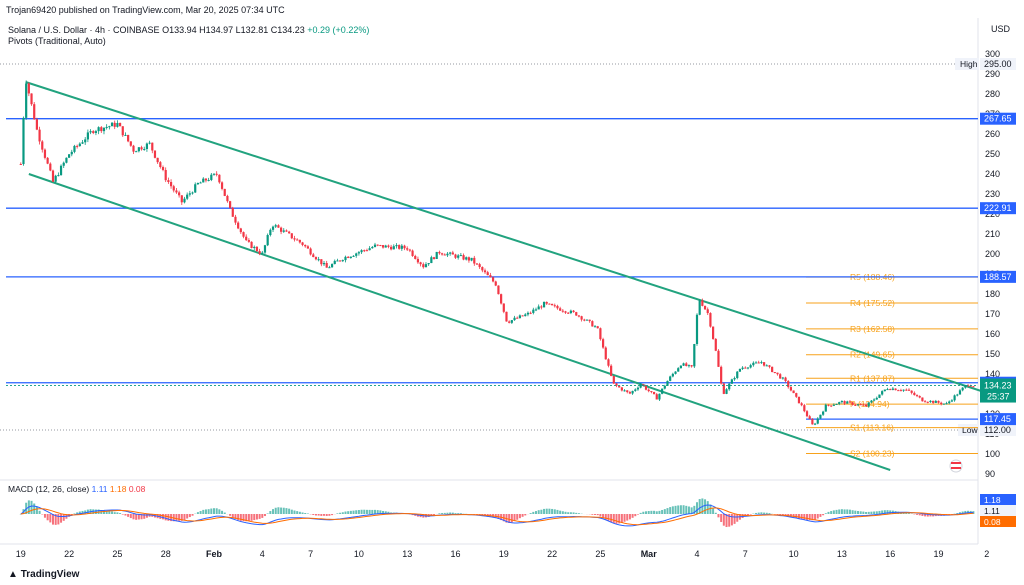  What do you see at coordinates (43, 574) in the screenshot?
I see `tradingview-logo: ▲ TradingView` at bounding box center [43, 574].